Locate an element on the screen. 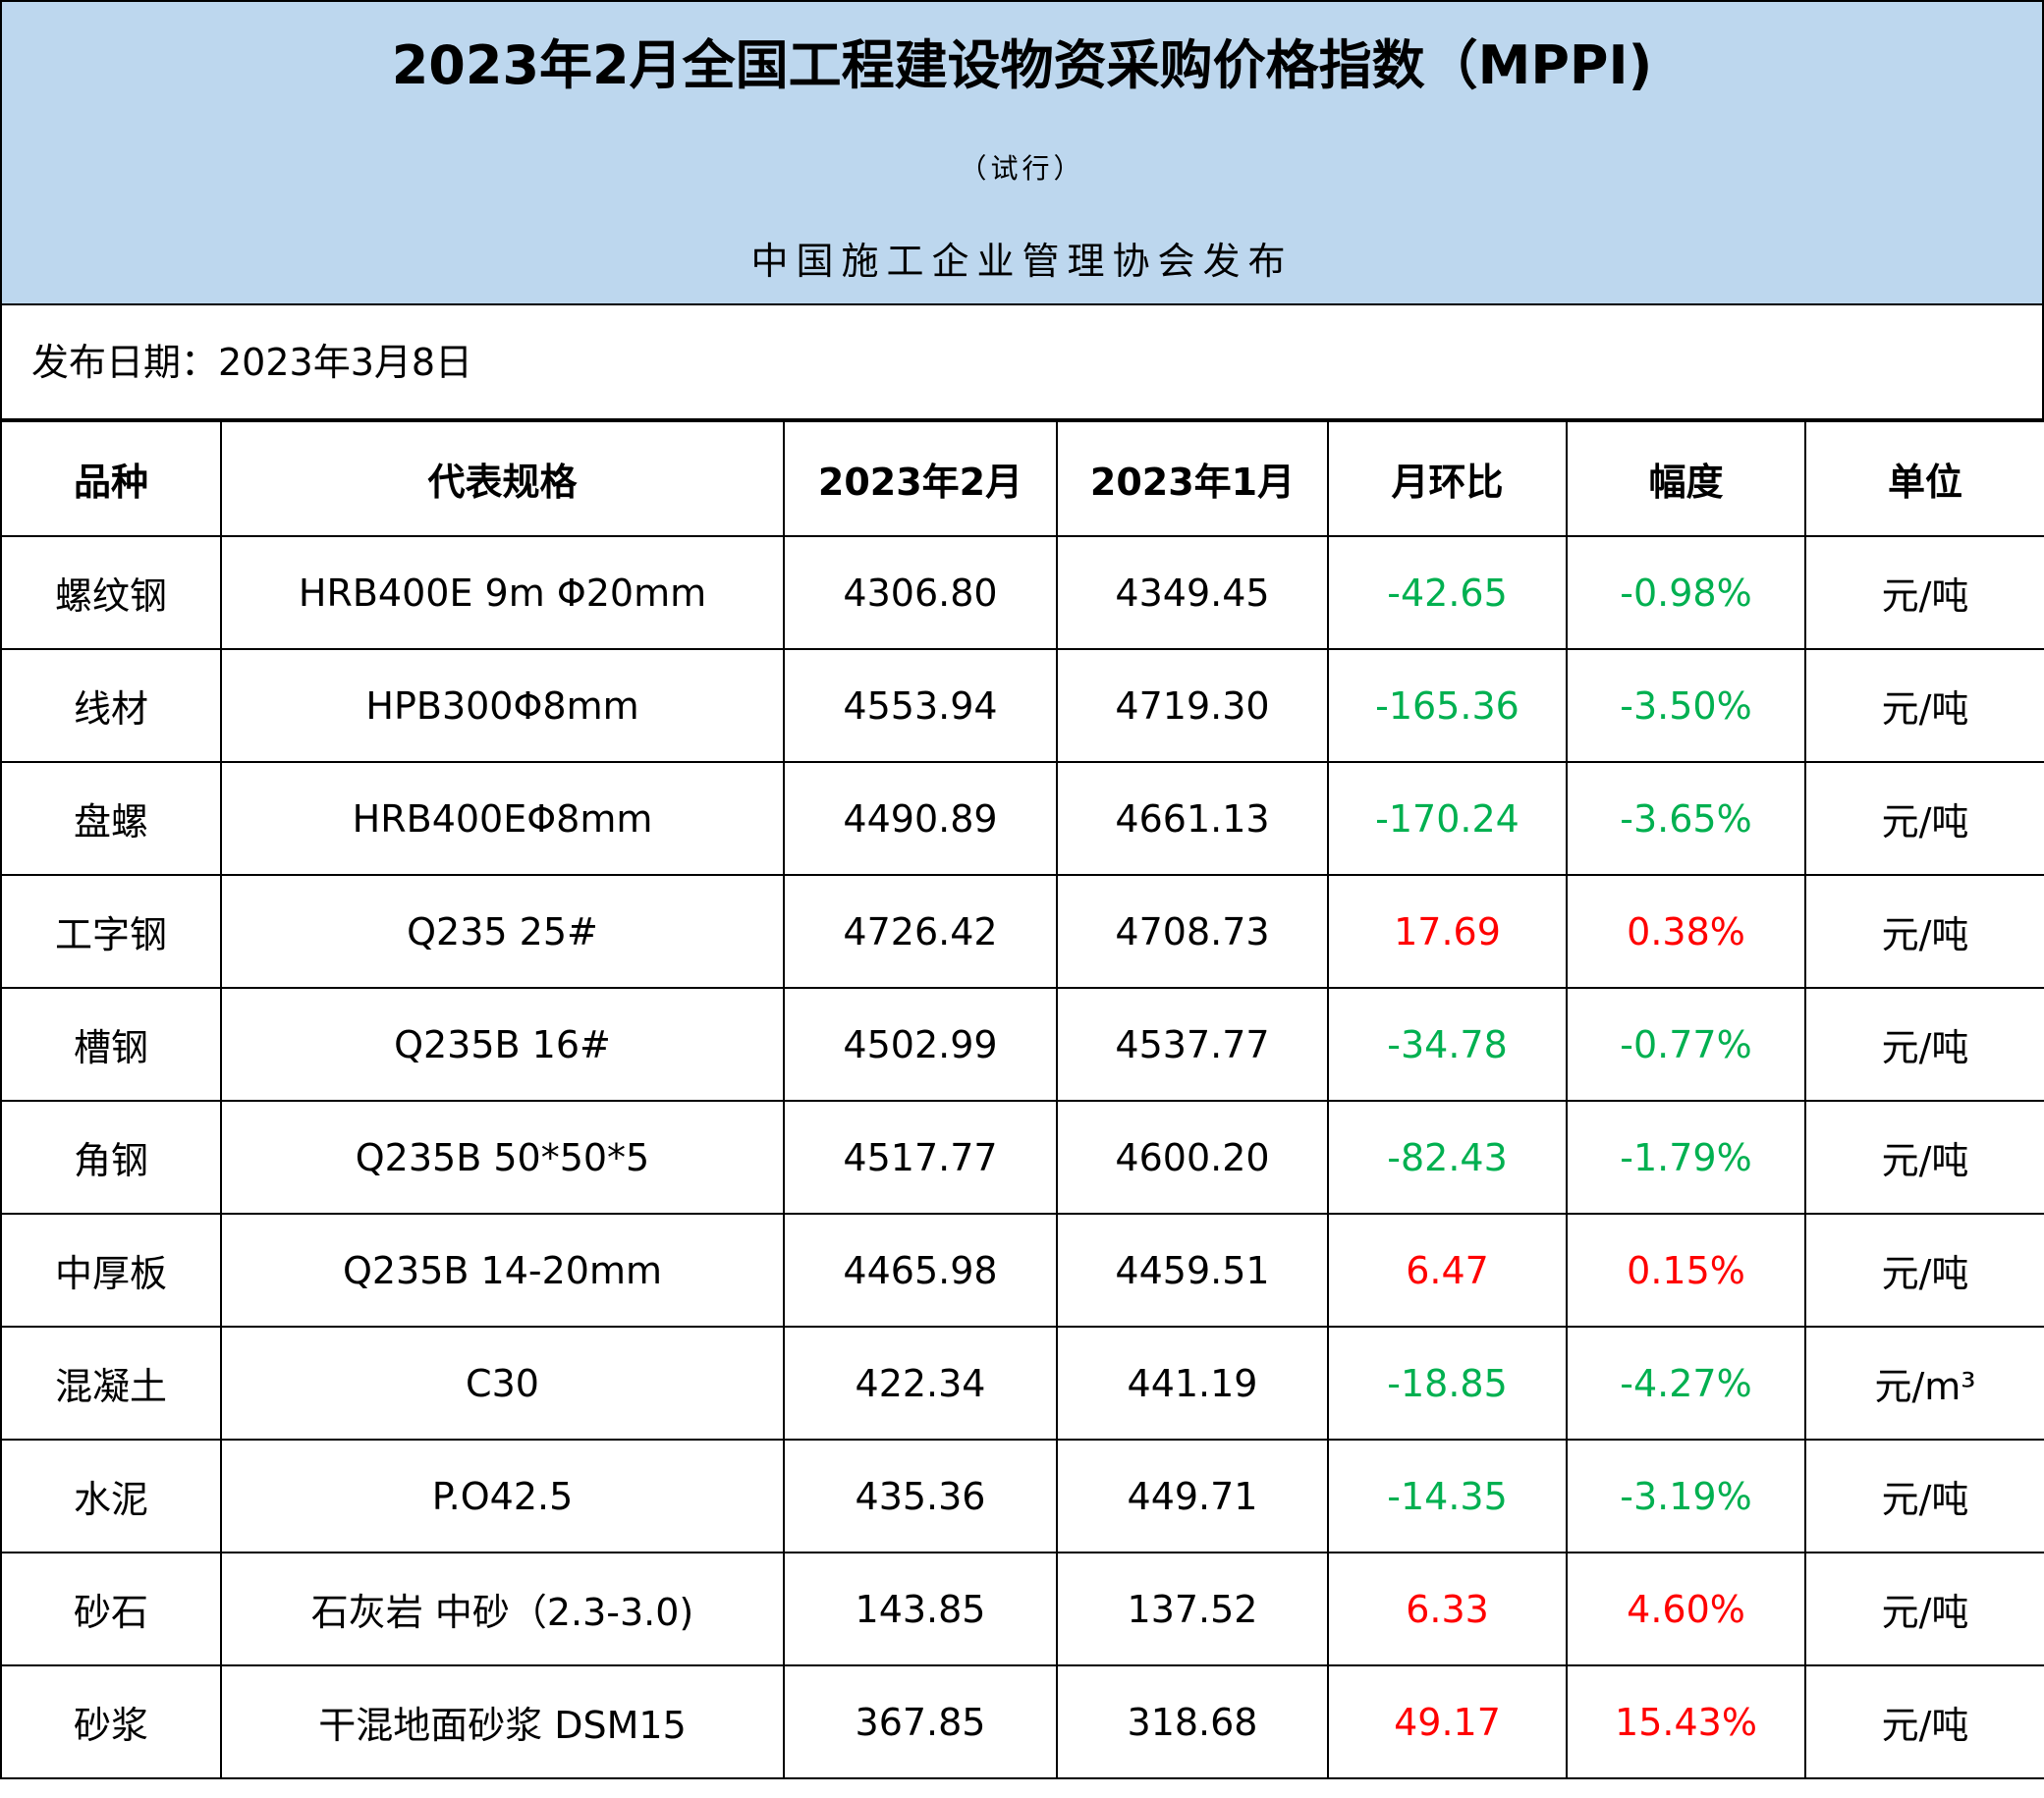 This screenshot has height=1798, width=2044. cell-feb-price: 4502.99 is located at coordinates (920, 1044).